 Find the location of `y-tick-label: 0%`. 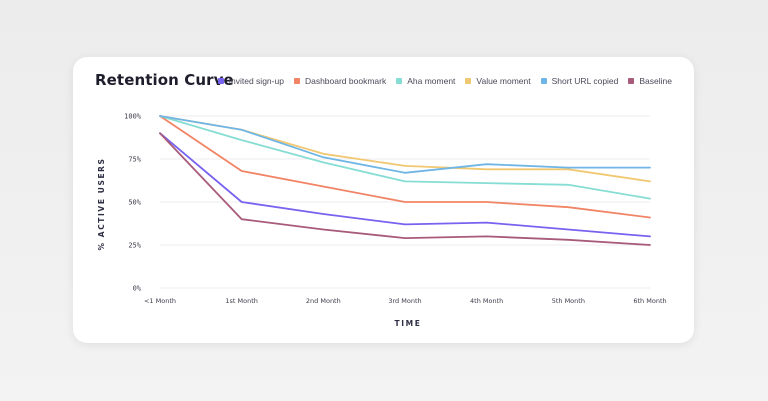

y-tick-label: 0% is located at coordinates (137, 289).